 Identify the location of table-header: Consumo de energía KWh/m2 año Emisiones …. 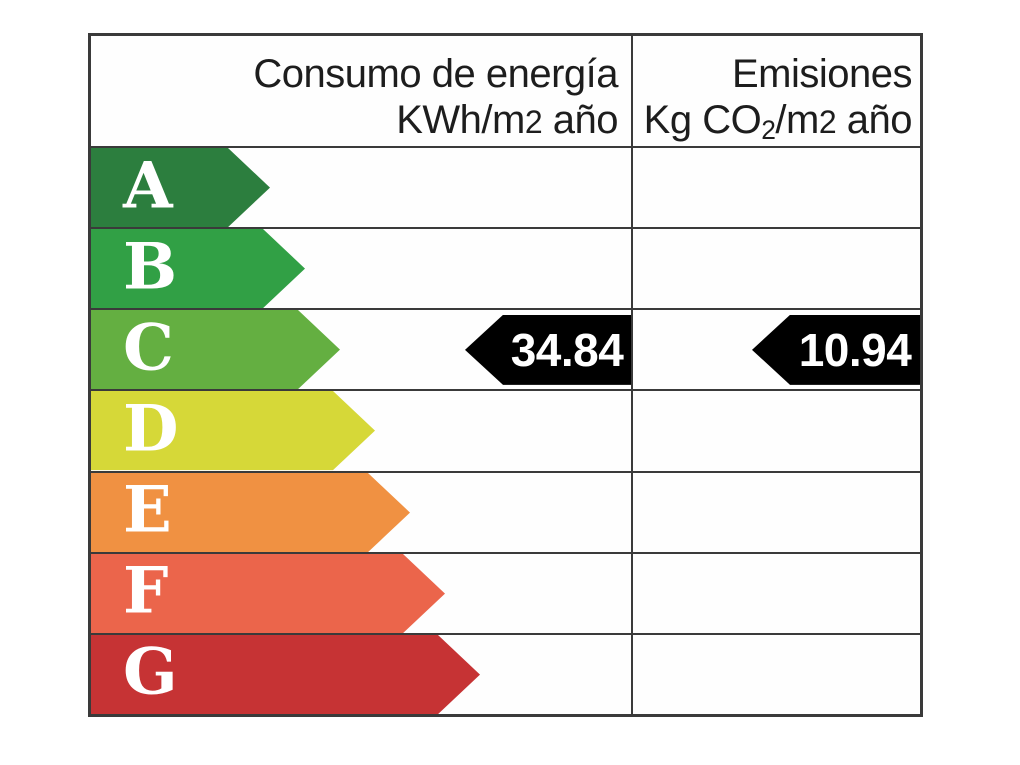
(505, 91).